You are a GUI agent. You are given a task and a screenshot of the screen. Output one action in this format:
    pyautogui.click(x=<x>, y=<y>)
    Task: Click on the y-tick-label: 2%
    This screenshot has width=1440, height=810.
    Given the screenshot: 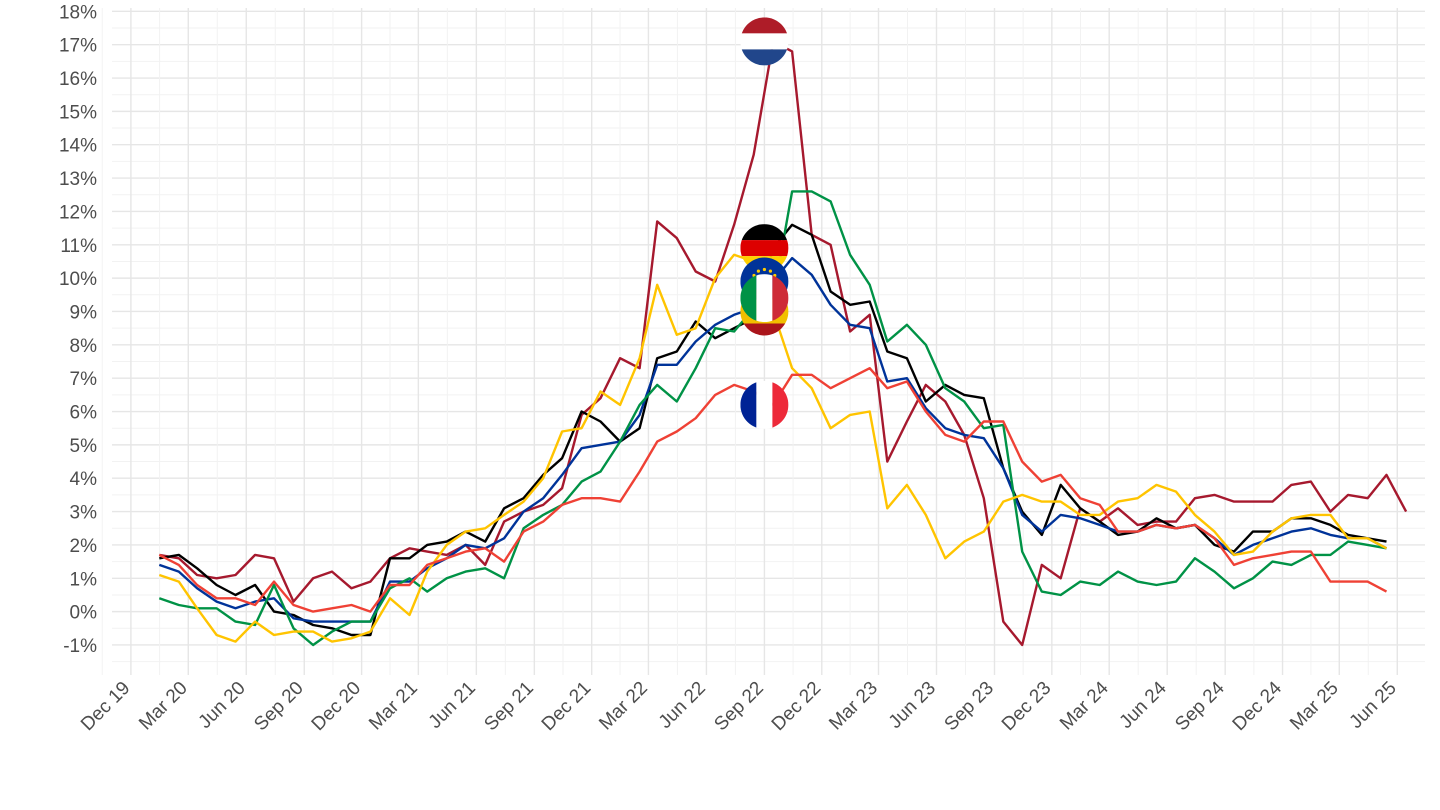 What is the action you would take?
    pyautogui.click(x=84, y=546)
    